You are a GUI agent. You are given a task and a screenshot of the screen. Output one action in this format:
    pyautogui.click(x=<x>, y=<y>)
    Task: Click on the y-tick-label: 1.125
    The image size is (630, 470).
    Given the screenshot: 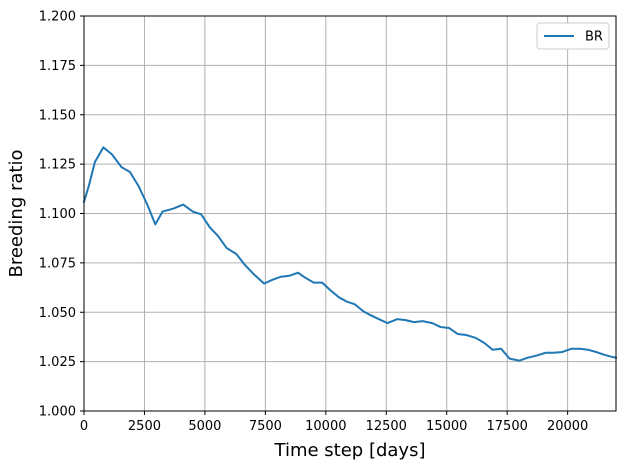 What is the action you would take?
    pyautogui.click(x=57, y=165)
    